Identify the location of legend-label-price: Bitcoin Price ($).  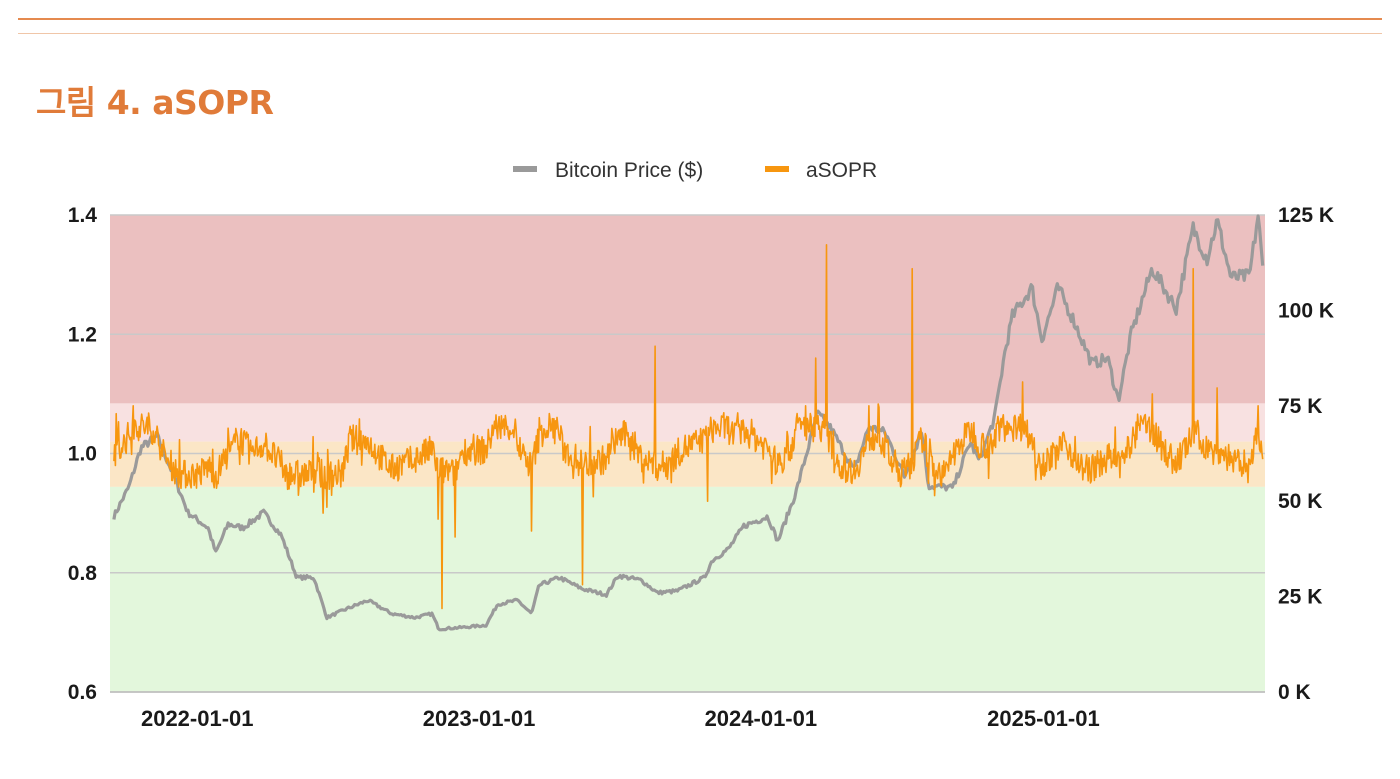
(629, 170).